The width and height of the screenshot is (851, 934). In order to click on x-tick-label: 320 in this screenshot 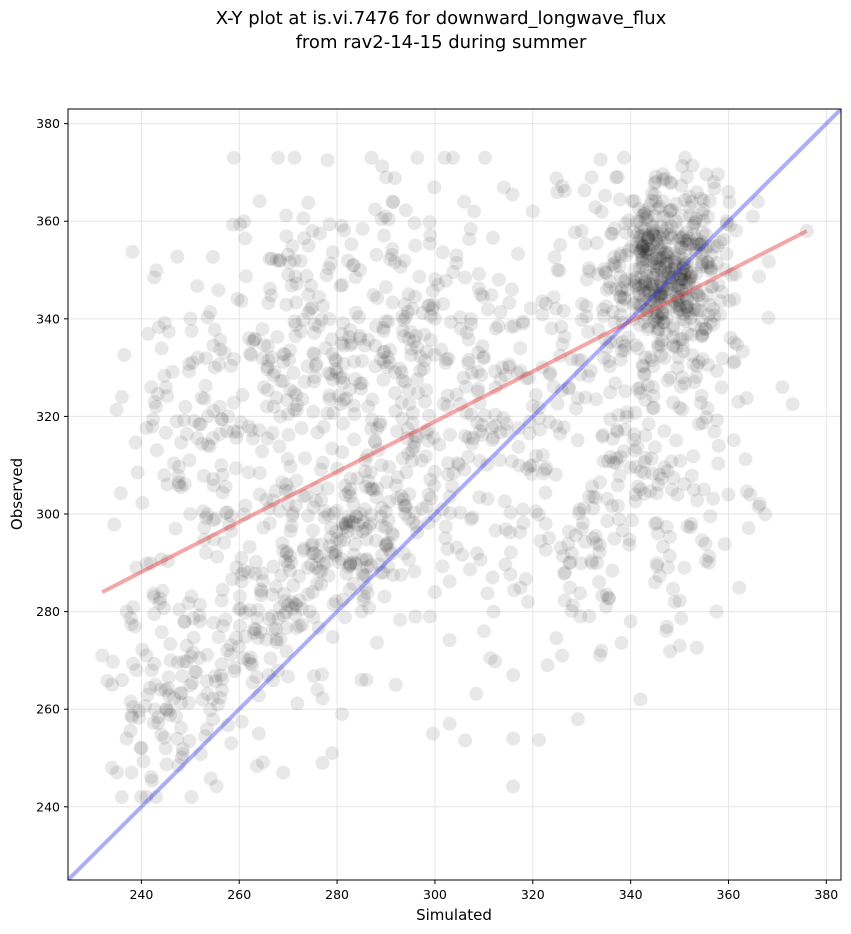, I will do `click(533, 894)`.